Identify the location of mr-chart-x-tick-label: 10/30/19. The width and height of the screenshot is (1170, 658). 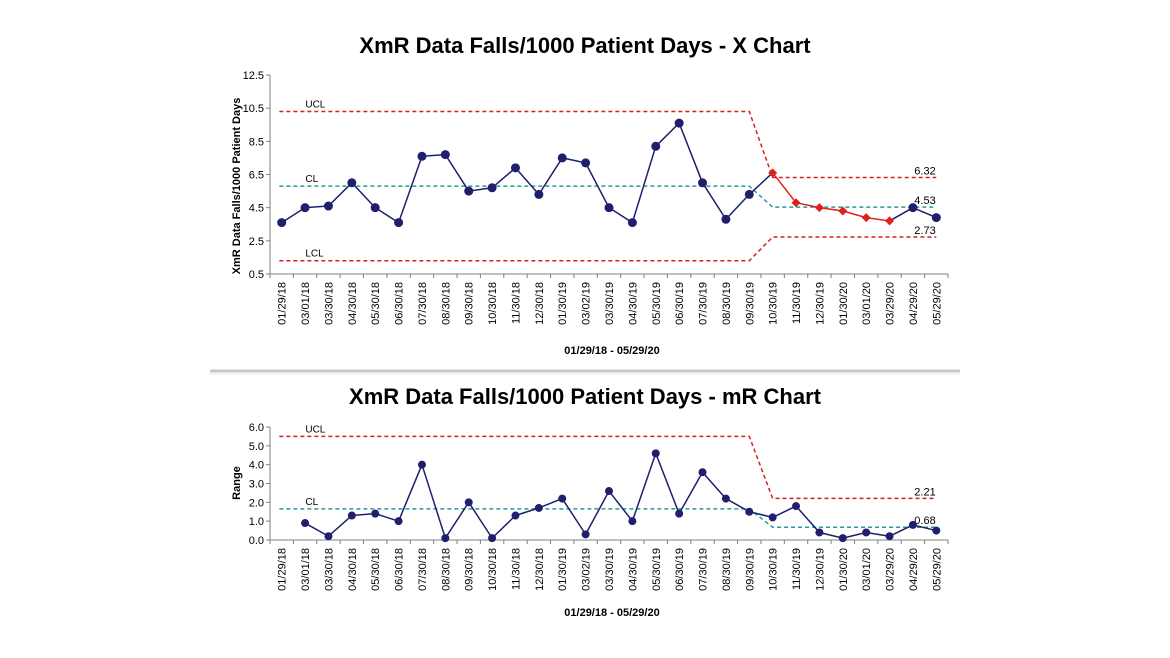
(774, 569).